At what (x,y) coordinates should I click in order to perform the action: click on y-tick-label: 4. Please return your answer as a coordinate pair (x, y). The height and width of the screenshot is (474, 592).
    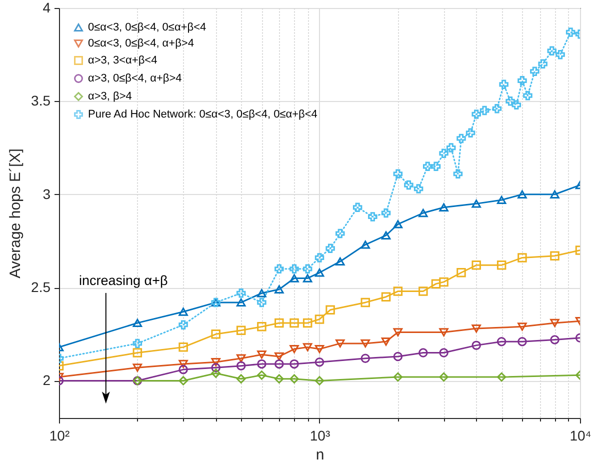
    Looking at the image, I should click on (46, 8).